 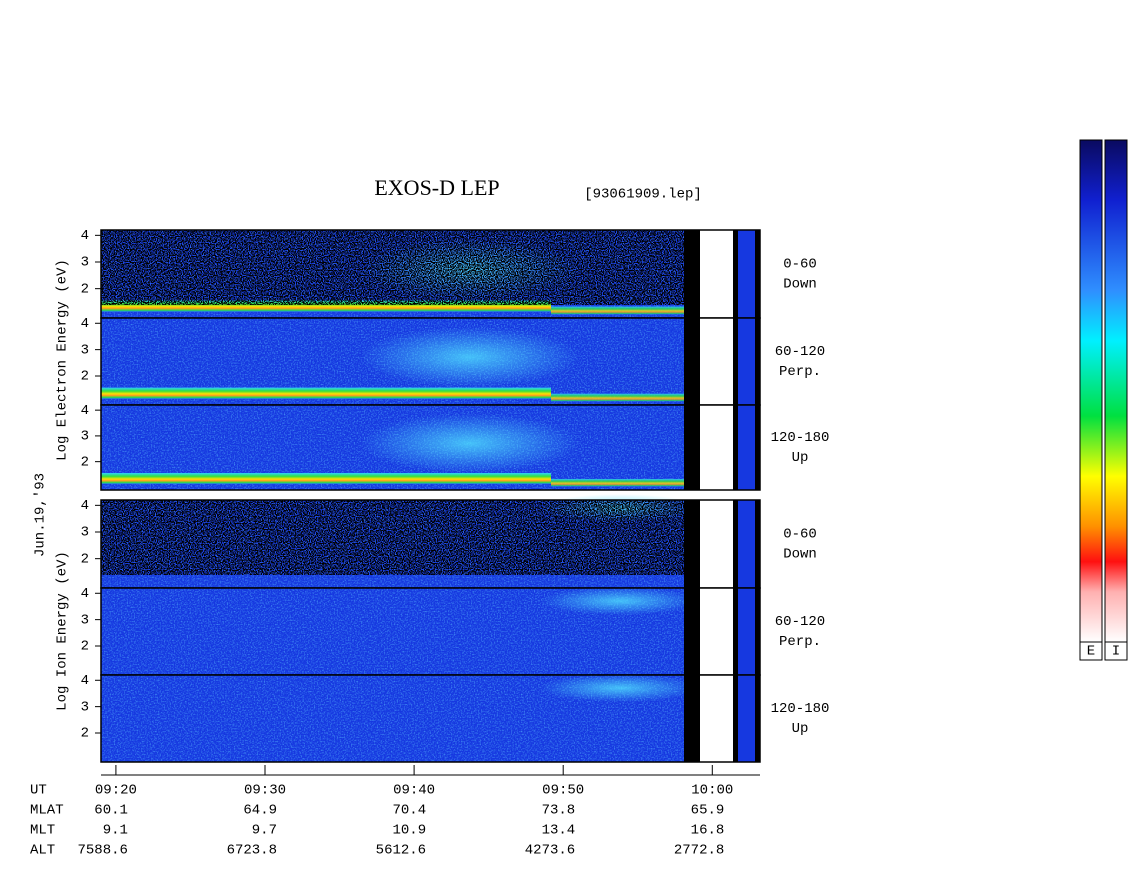 I want to click on colorbars, so click(x=1103, y=400).